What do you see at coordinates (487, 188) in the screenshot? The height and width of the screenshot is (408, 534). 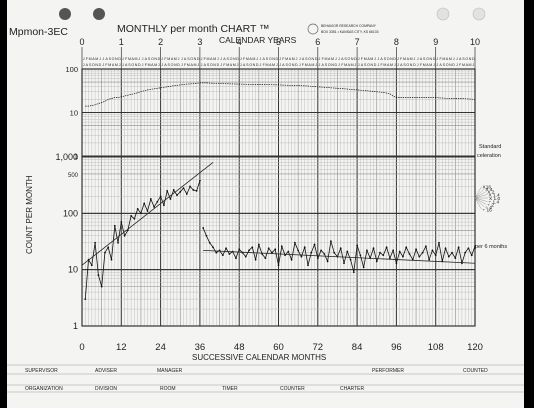 I see `celeration-label: X16` at bounding box center [487, 188].